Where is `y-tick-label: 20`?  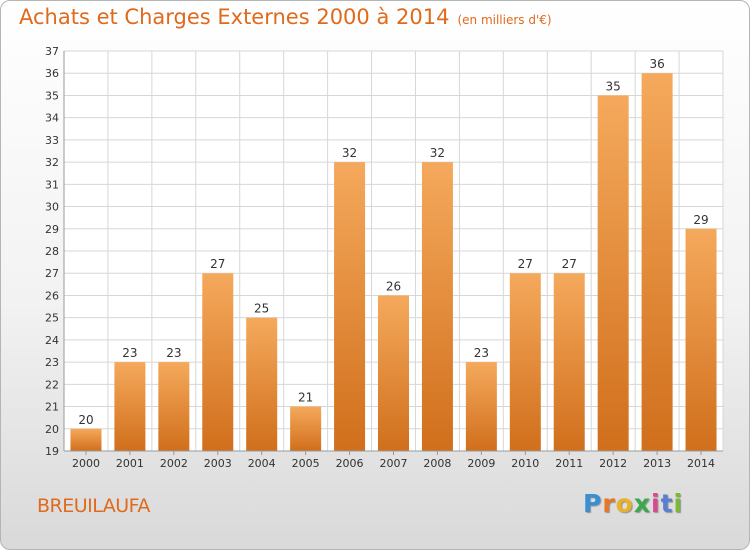
y-tick-label: 20 is located at coordinates (52, 429).